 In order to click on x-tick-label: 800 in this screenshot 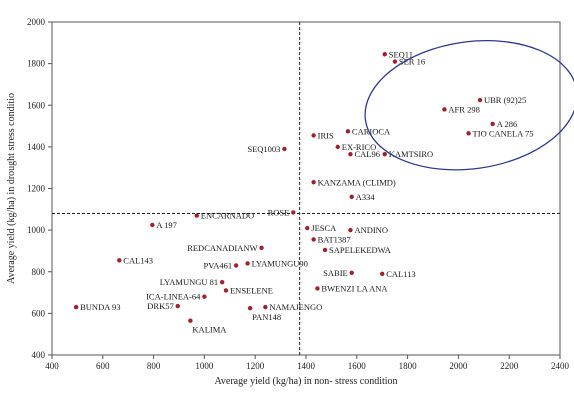, I will do `click(154, 366)`.